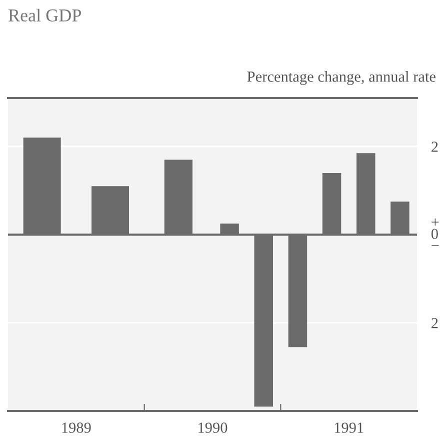 This screenshot has height=438, width=442. What do you see at coordinates (435, 232) in the screenshot?
I see `y-tick-label: + 0 −` at bounding box center [435, 232].